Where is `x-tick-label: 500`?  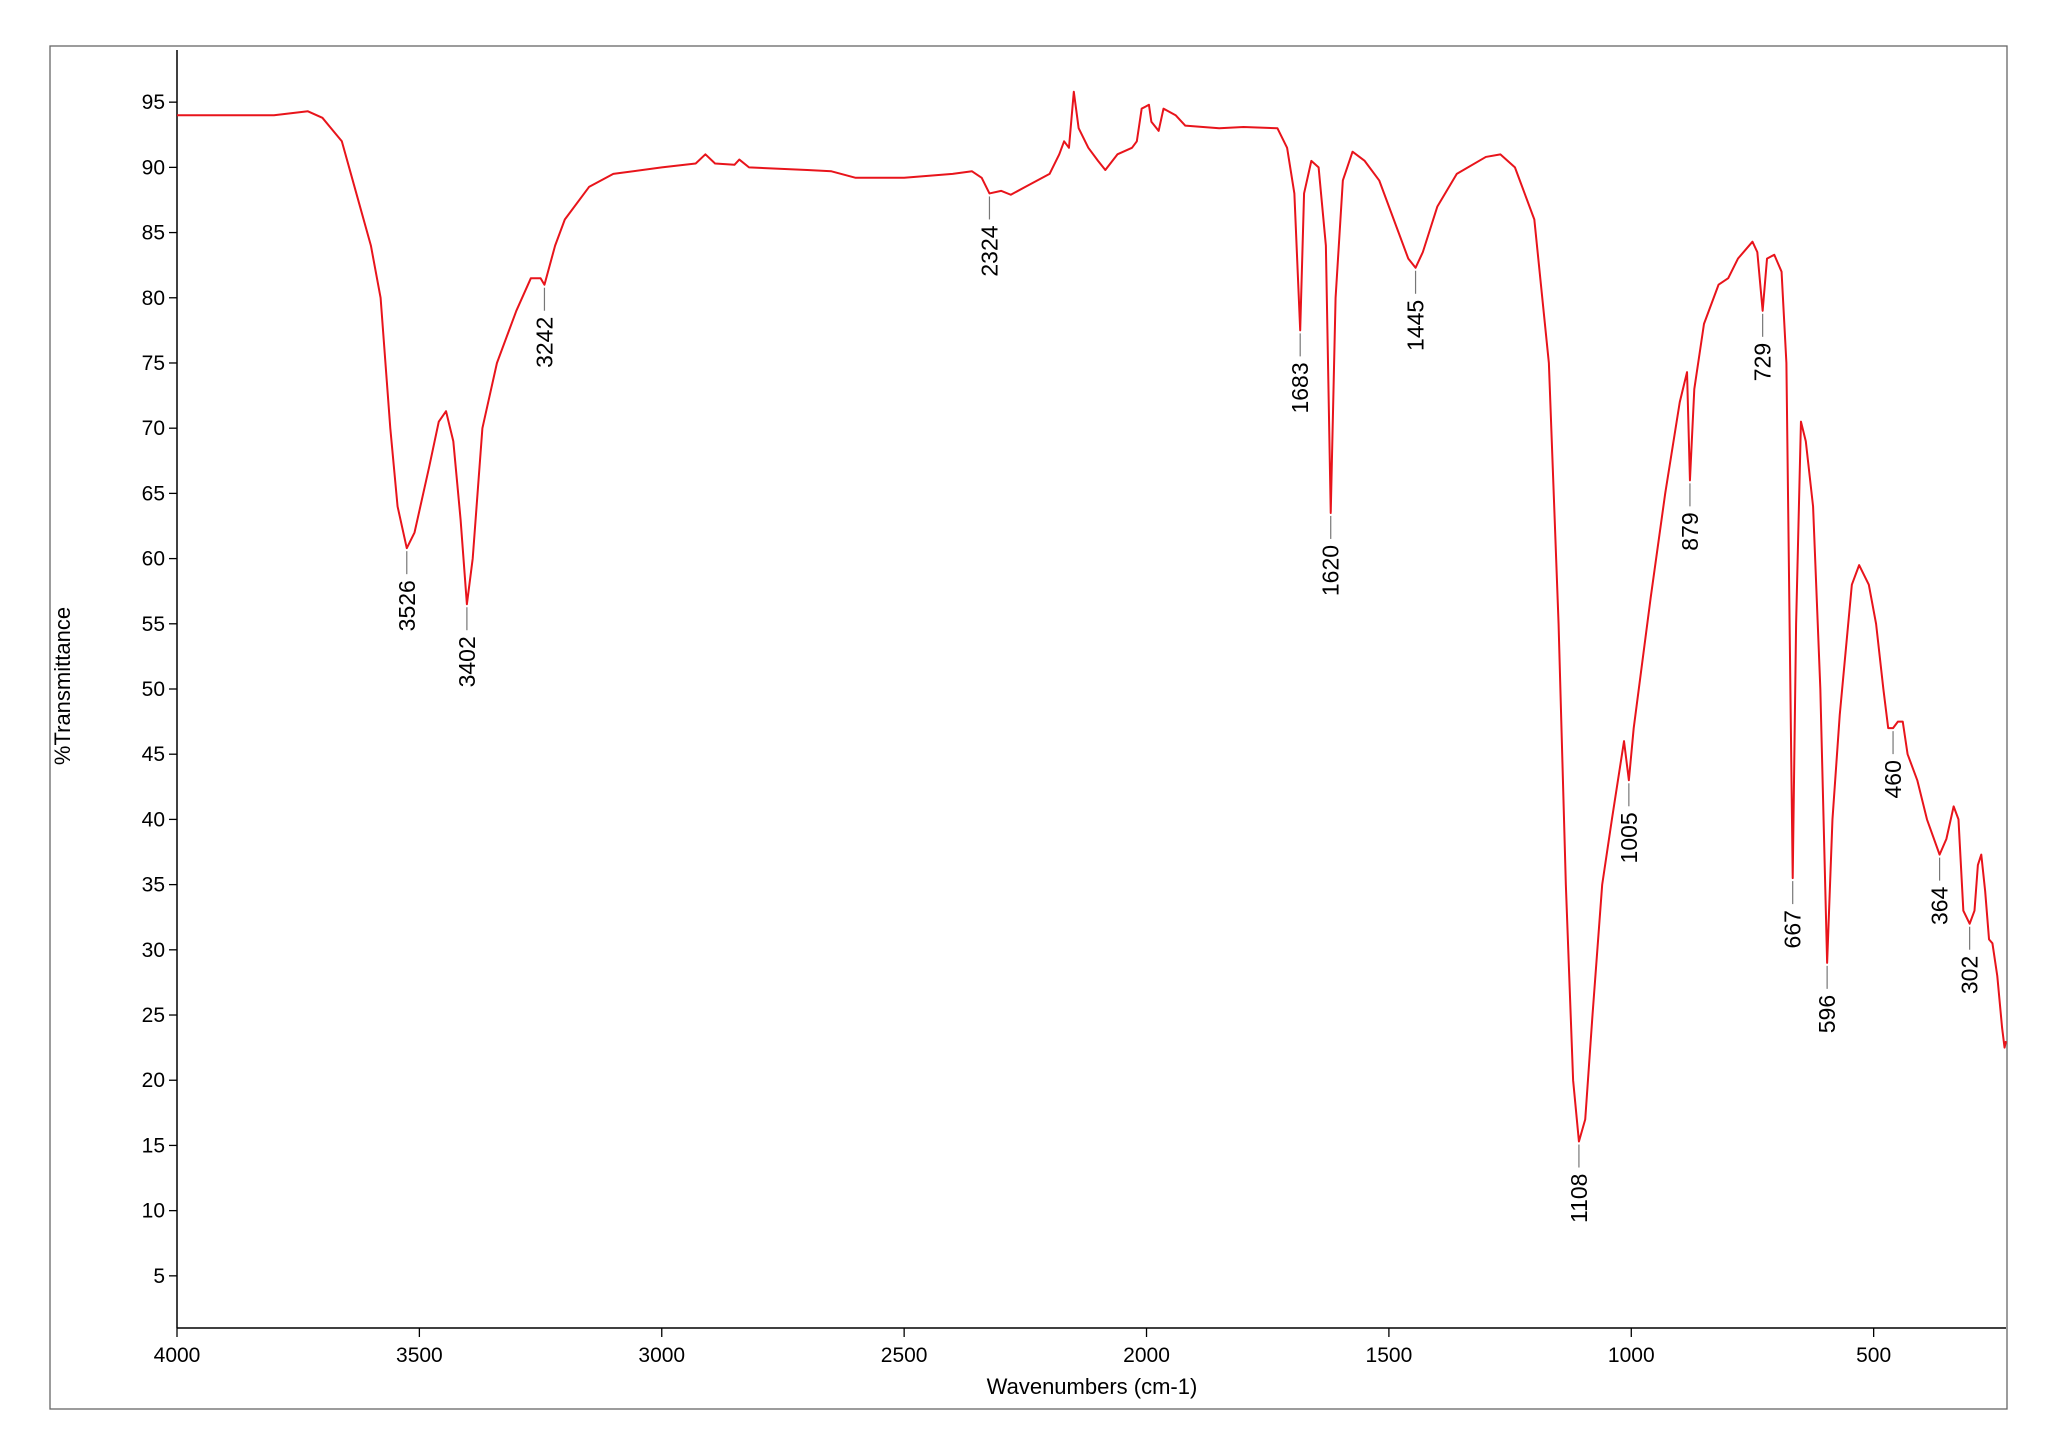 x-tick-label: 500 is located at coordinates (1873, 1355).